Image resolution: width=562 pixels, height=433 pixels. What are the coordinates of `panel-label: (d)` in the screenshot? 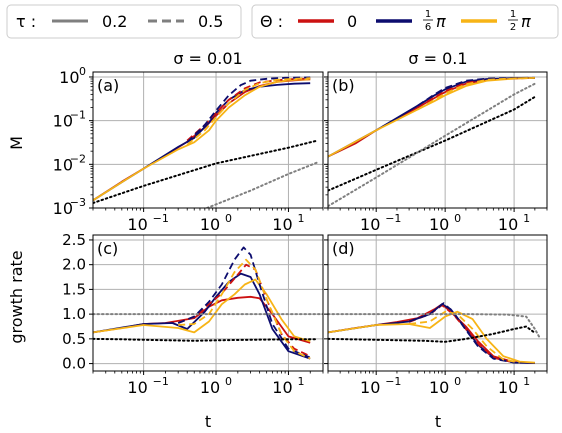 It's located at (343, 248).